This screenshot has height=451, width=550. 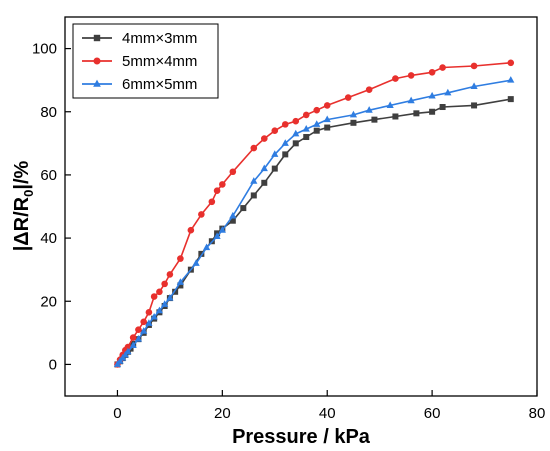 I want to click on legend-label: 6mm×5mm, so click(x=159, y=84).